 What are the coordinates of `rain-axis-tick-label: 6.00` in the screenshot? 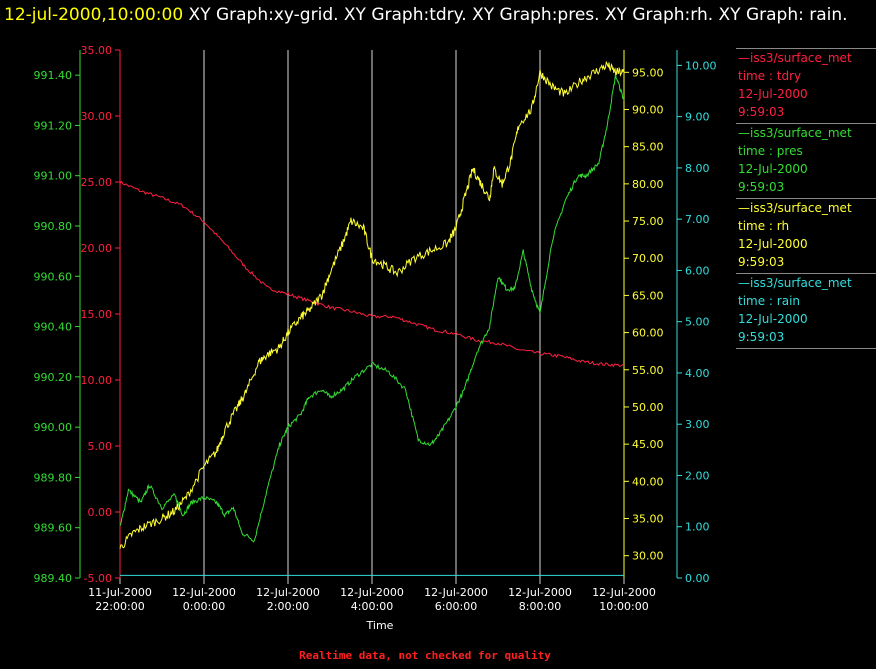 It's located at (697, 270).